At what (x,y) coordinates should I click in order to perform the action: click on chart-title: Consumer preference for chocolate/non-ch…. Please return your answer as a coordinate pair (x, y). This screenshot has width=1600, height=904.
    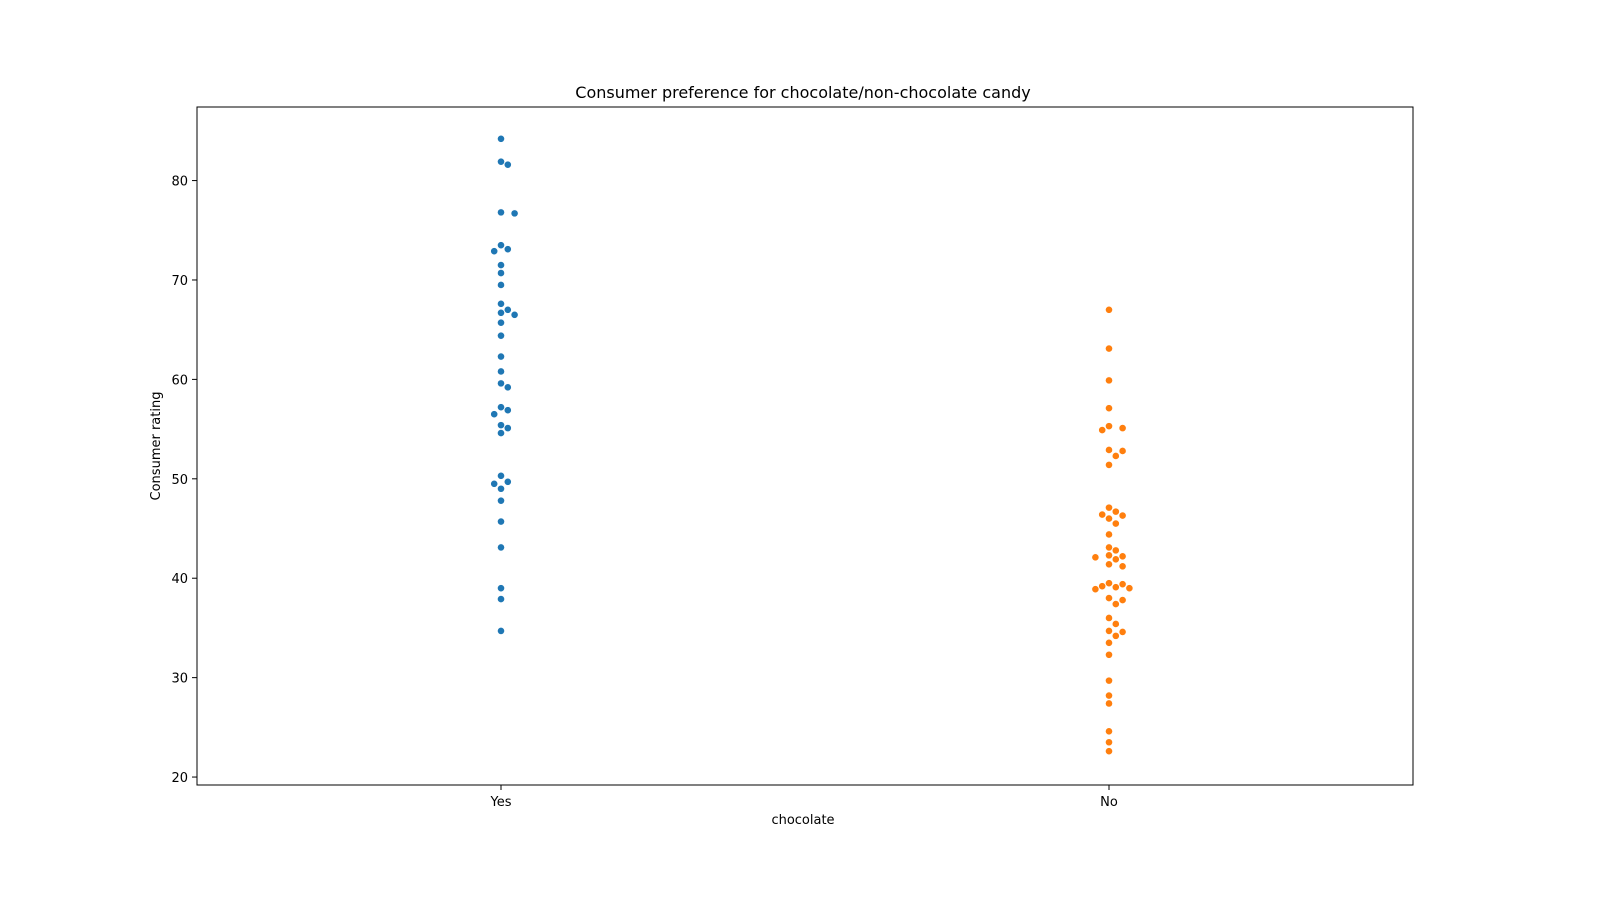
    Looking at the image, I should click on (802, 92).